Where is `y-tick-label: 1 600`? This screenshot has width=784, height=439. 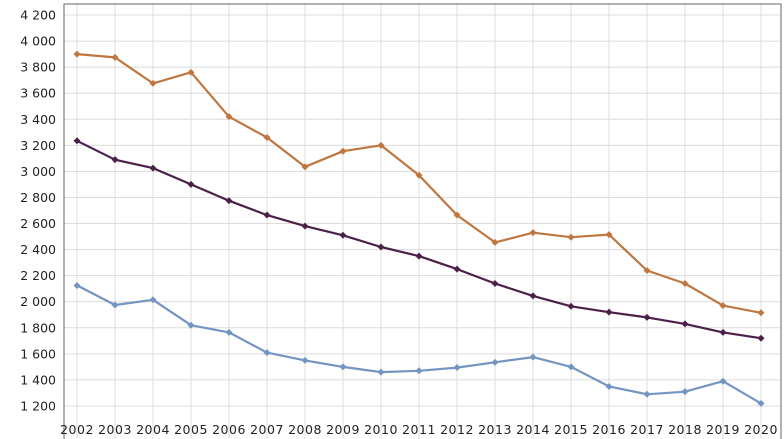 y-tick-label: 1 600 is located at coordinates (38, 353).